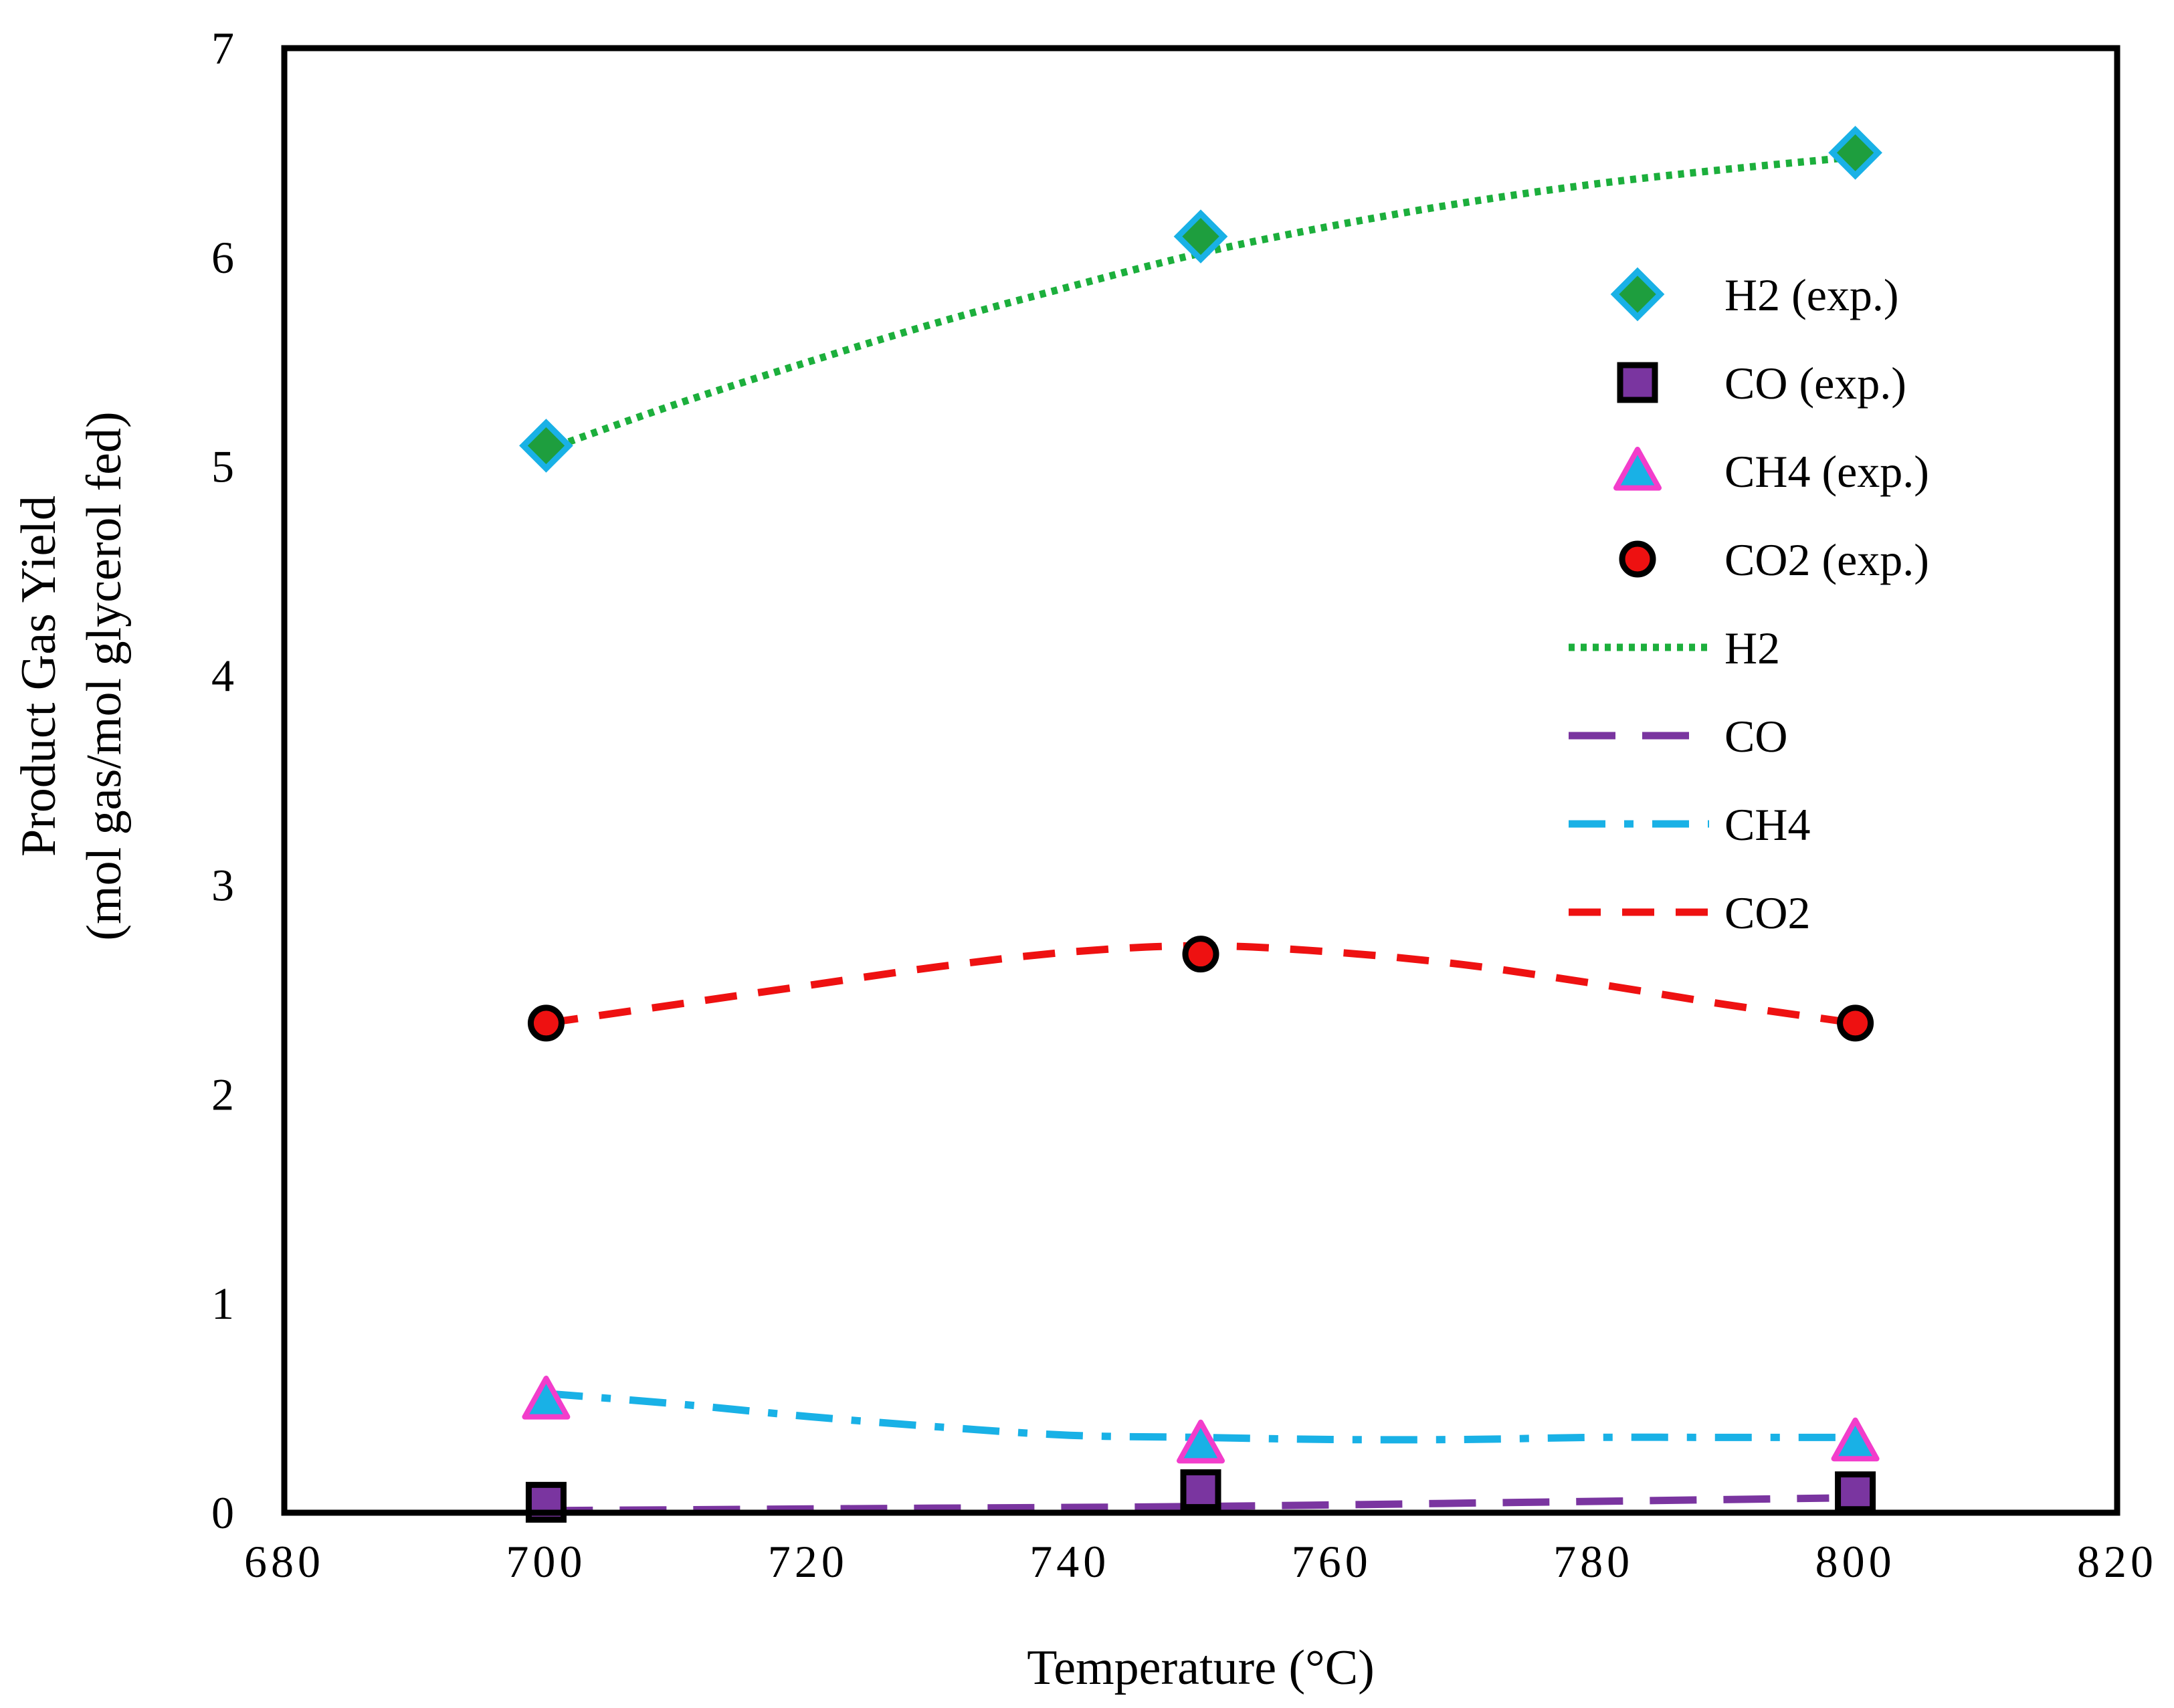 The image size is (2174, 1708). What do you see at coordinates (1069, 1561) in the screenshot?
I see `x-tick-label: 740` at bounding box center [1069, 1561].